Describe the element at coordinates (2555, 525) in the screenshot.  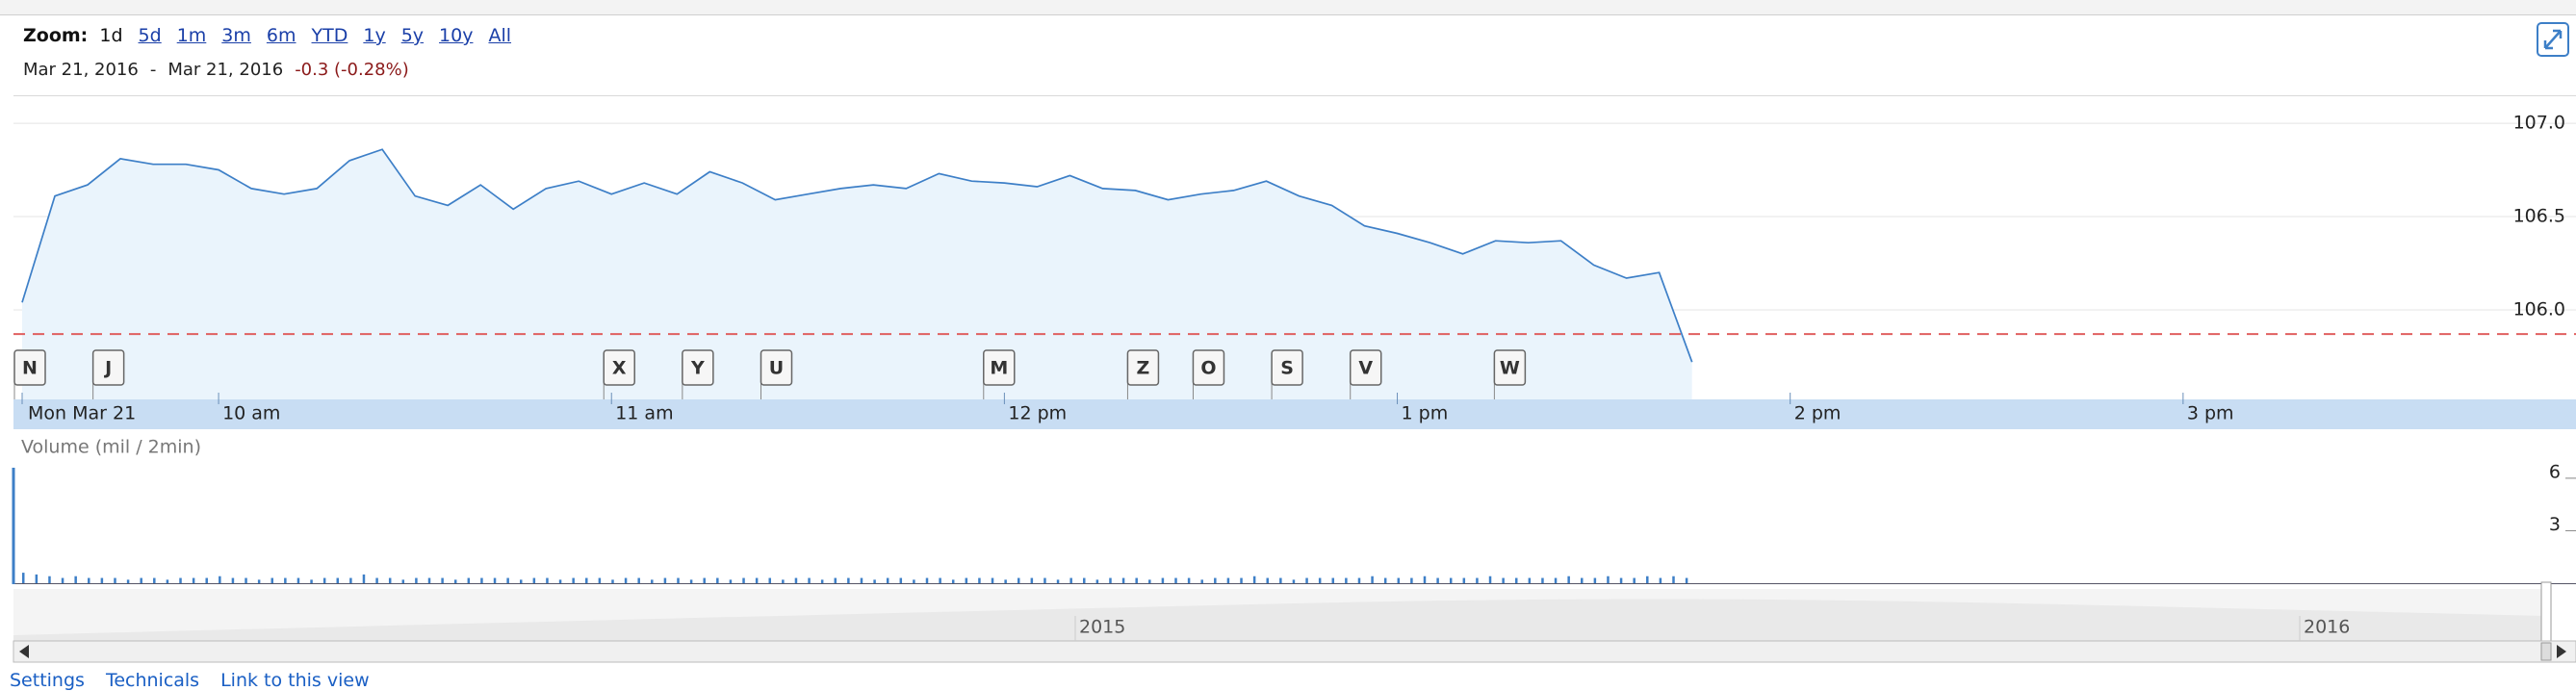
I see `y-tick-label: 3` at that location.